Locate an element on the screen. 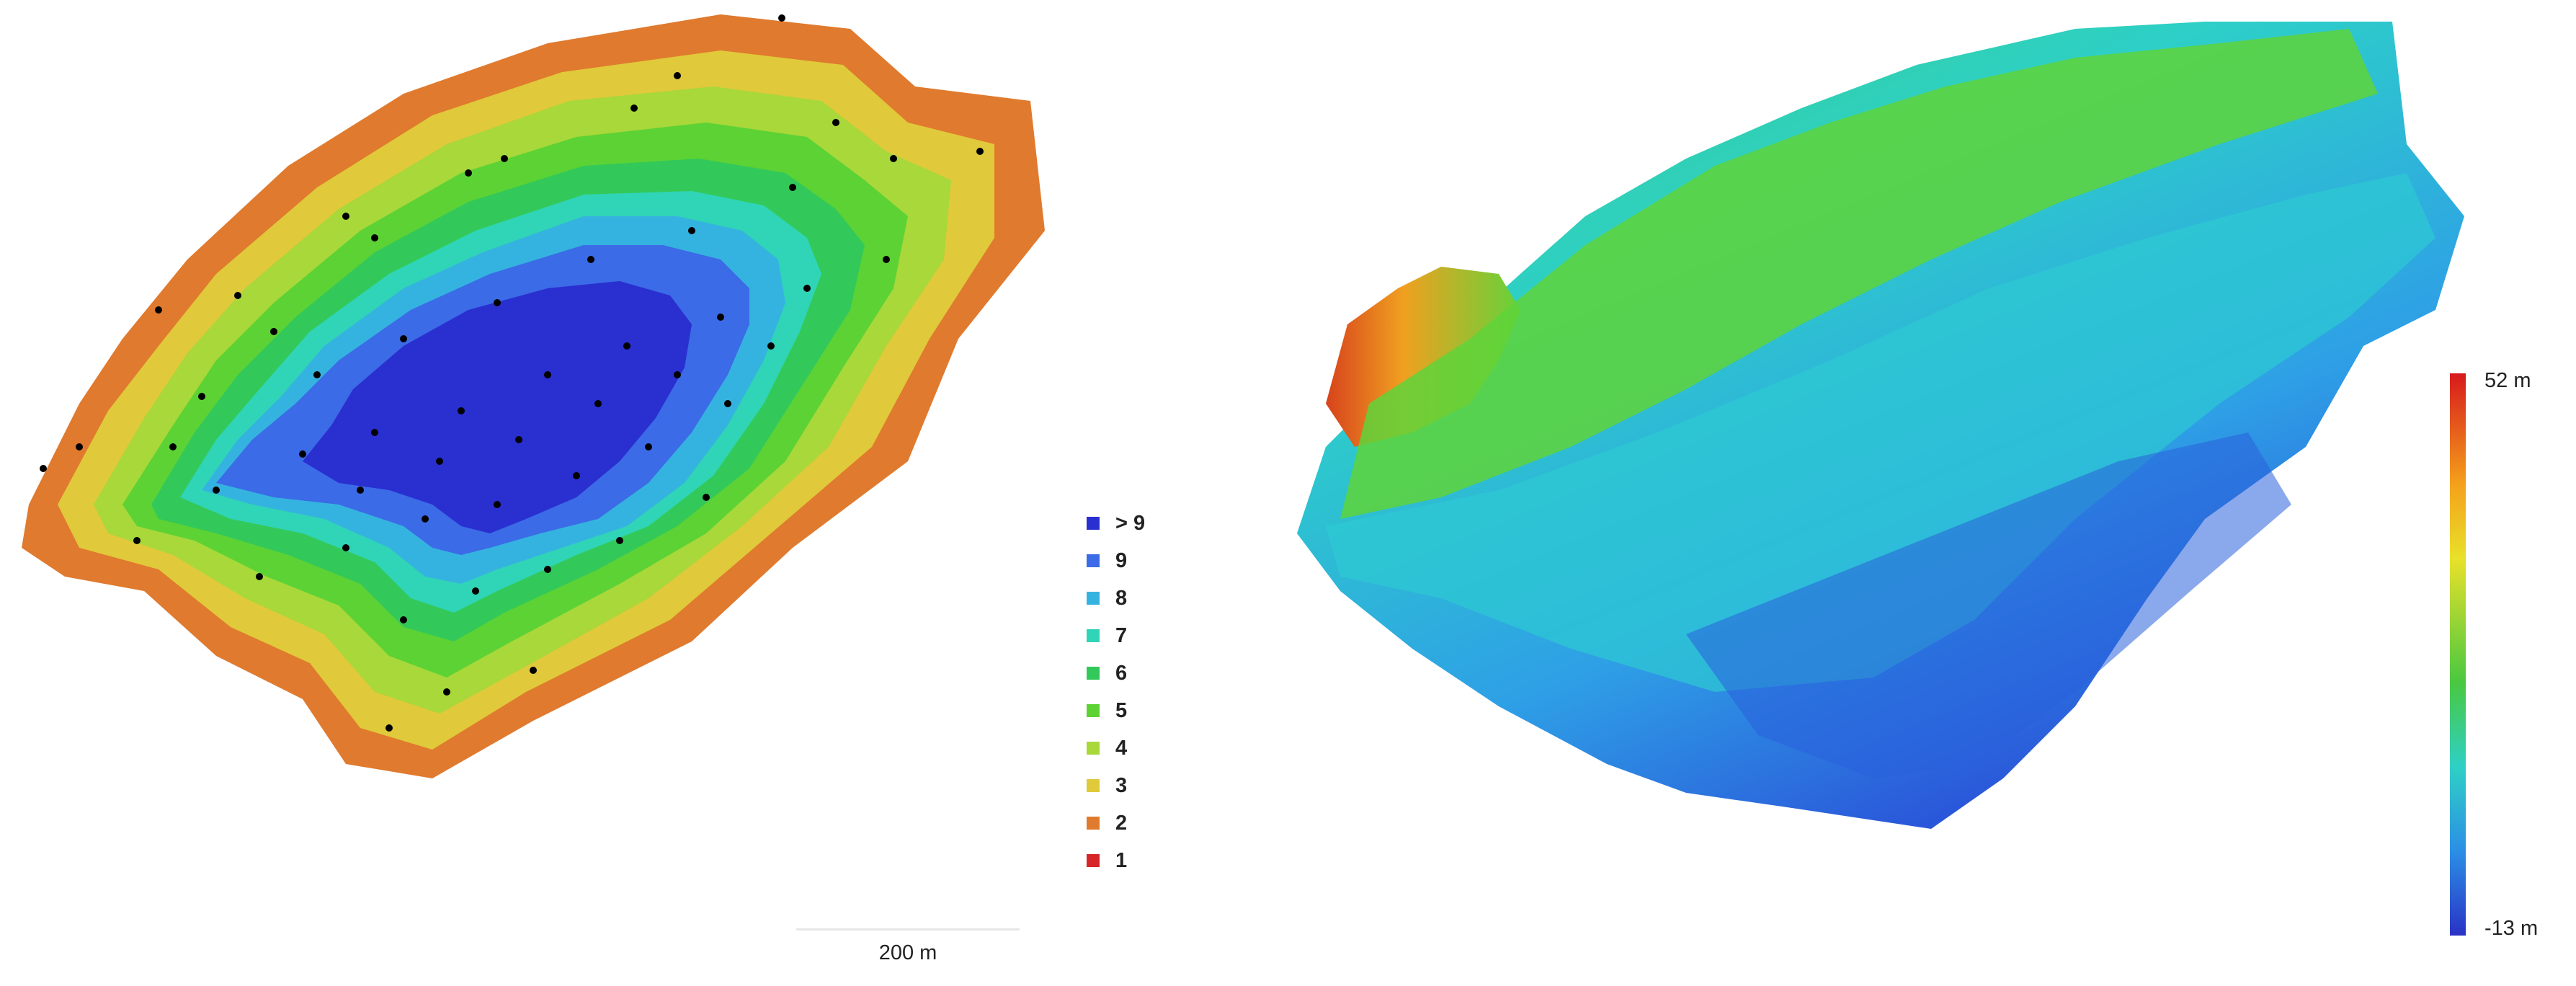 The width and height of the screenshot is (2576, 986). legend-label: 9 is located at coordinates (1121, 560).